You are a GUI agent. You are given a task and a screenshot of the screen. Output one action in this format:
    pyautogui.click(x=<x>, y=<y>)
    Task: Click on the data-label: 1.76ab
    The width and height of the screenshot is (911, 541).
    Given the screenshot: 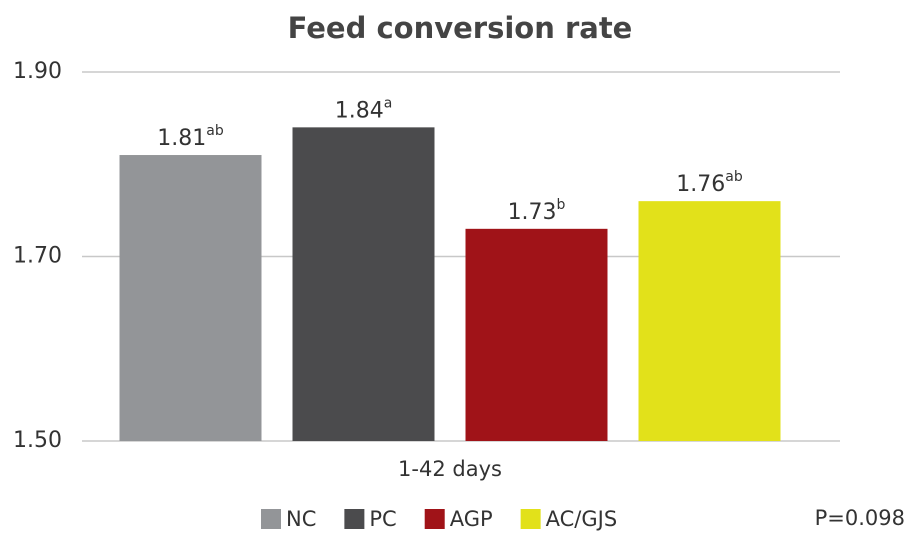 What is the action you would take?
    pyautogui.click(x=709, y=183)
    